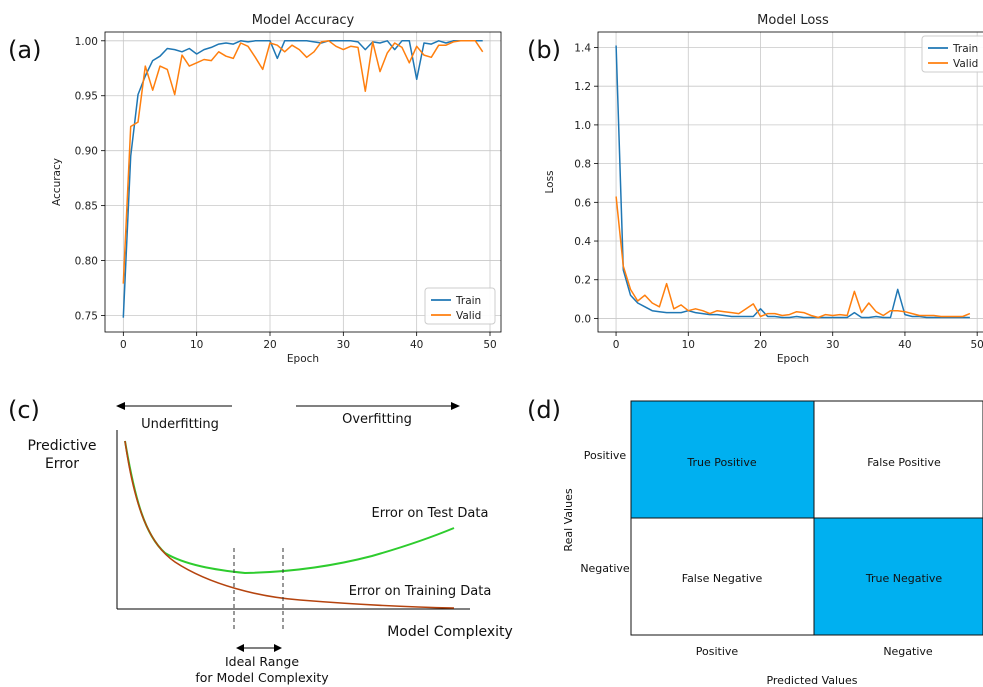  What do you see at coordinates (86, 152) in the screenshot?
I see `y-tick-label: 0.90` at bounding box center [86, 152].